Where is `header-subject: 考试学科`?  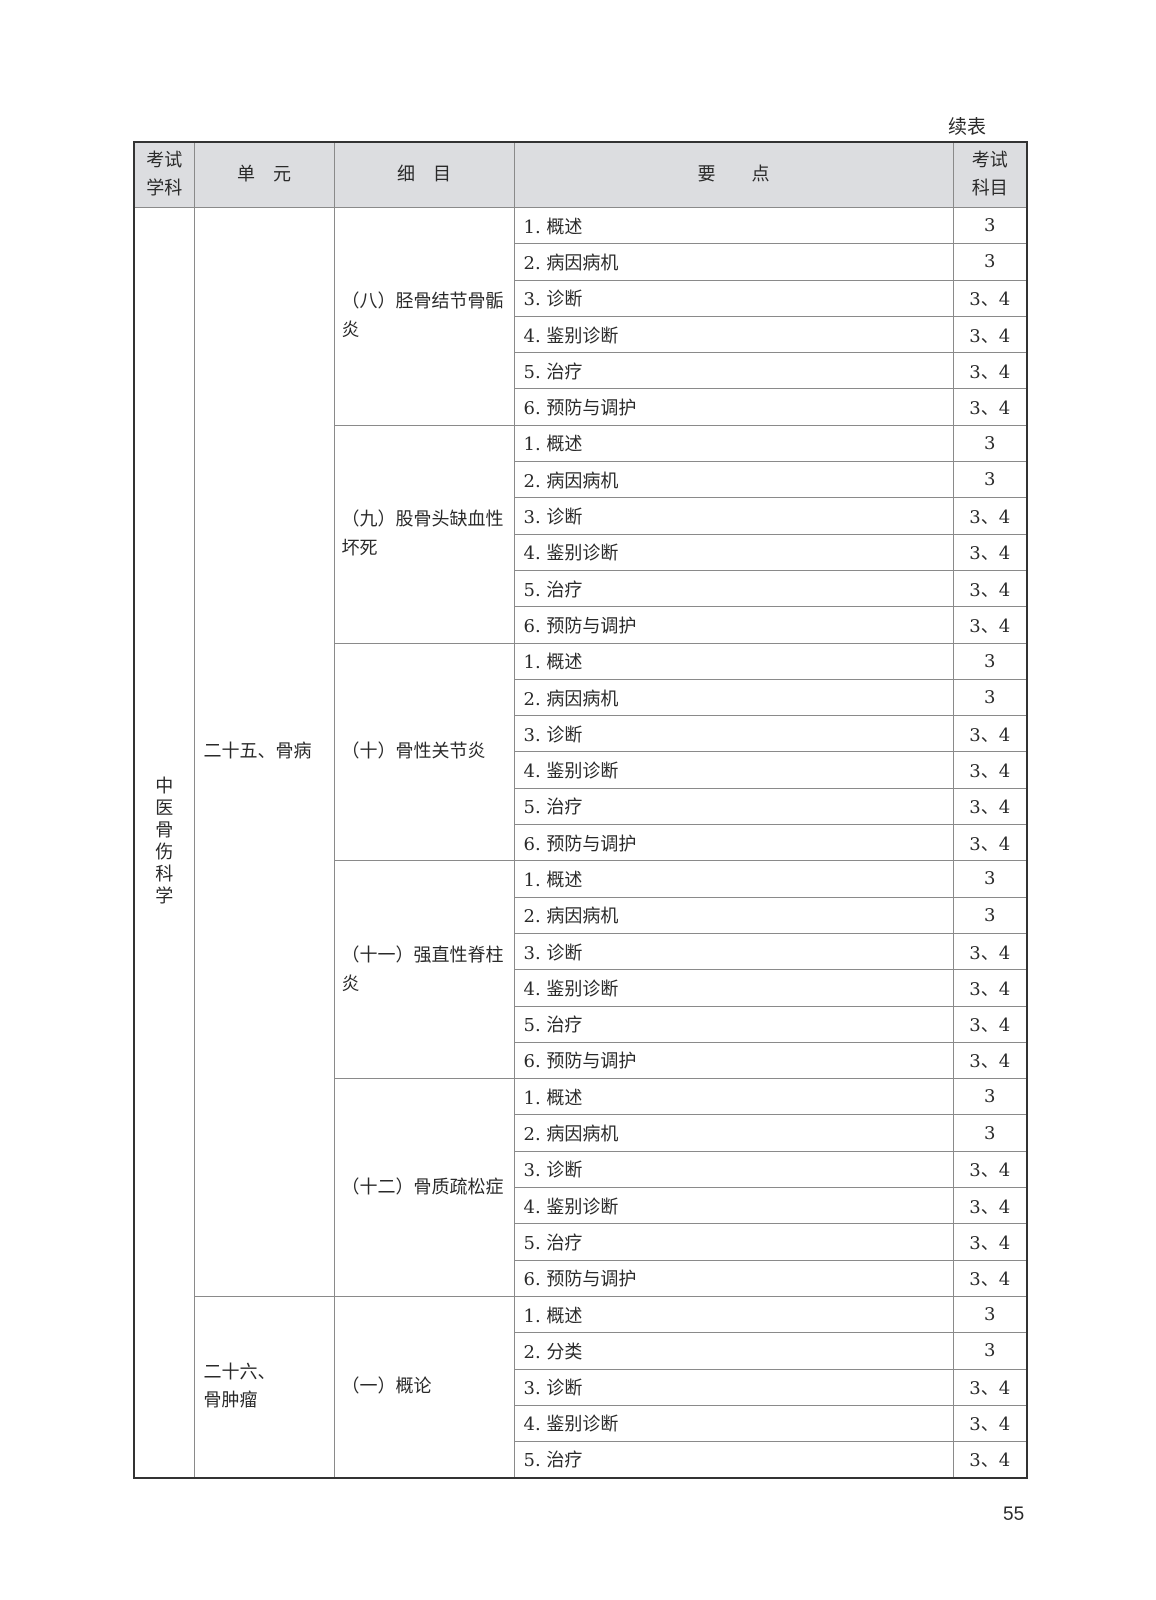
header-subject: 考试学科 is located at coordinates (164, 174).